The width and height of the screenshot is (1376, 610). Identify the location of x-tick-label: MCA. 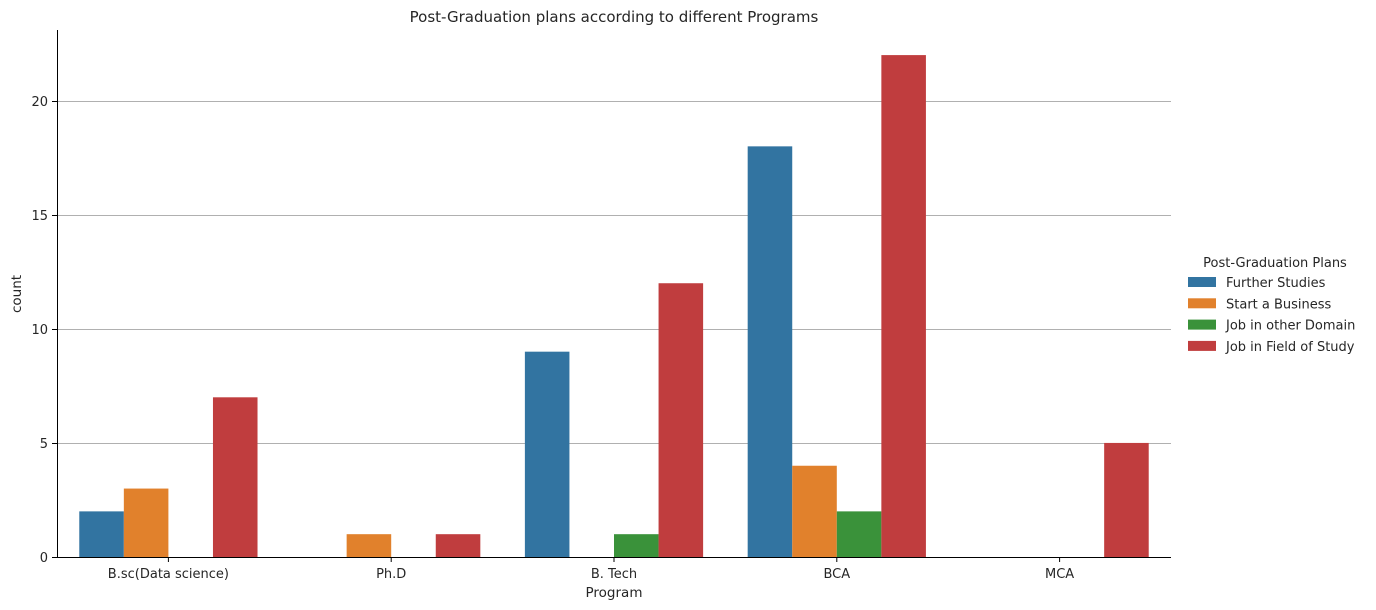
(1059, 574).